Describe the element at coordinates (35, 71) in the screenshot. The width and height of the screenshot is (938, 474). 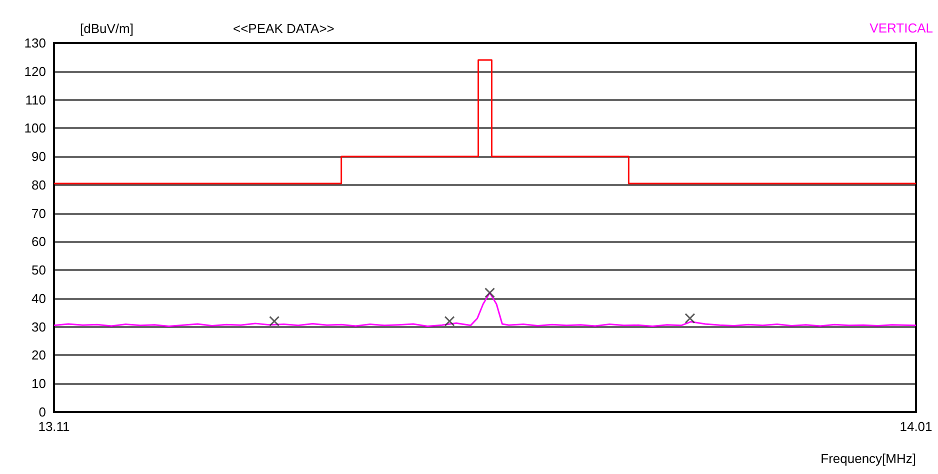
I see `y-tick-label: 120` at that location.